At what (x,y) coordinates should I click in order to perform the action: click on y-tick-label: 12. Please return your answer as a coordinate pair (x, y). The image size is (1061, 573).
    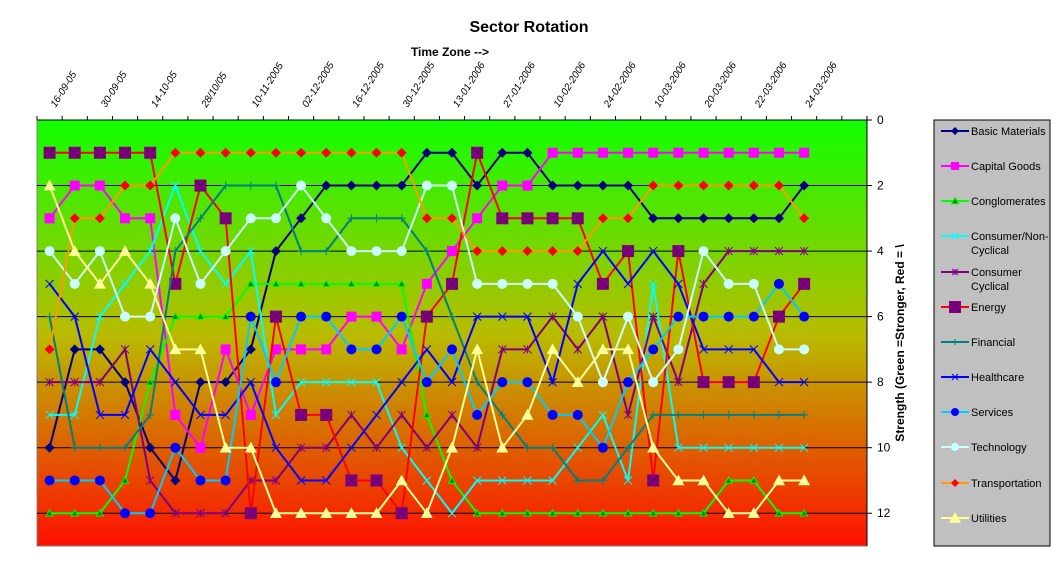
    Looking at the image, I should click on (884, 513).